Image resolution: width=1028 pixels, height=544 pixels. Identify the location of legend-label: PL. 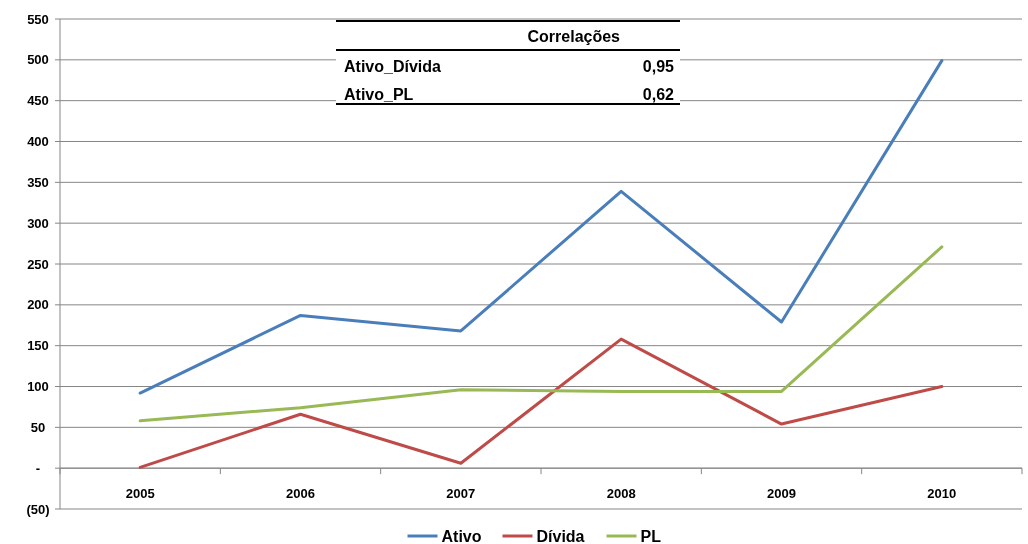
(651, 535).